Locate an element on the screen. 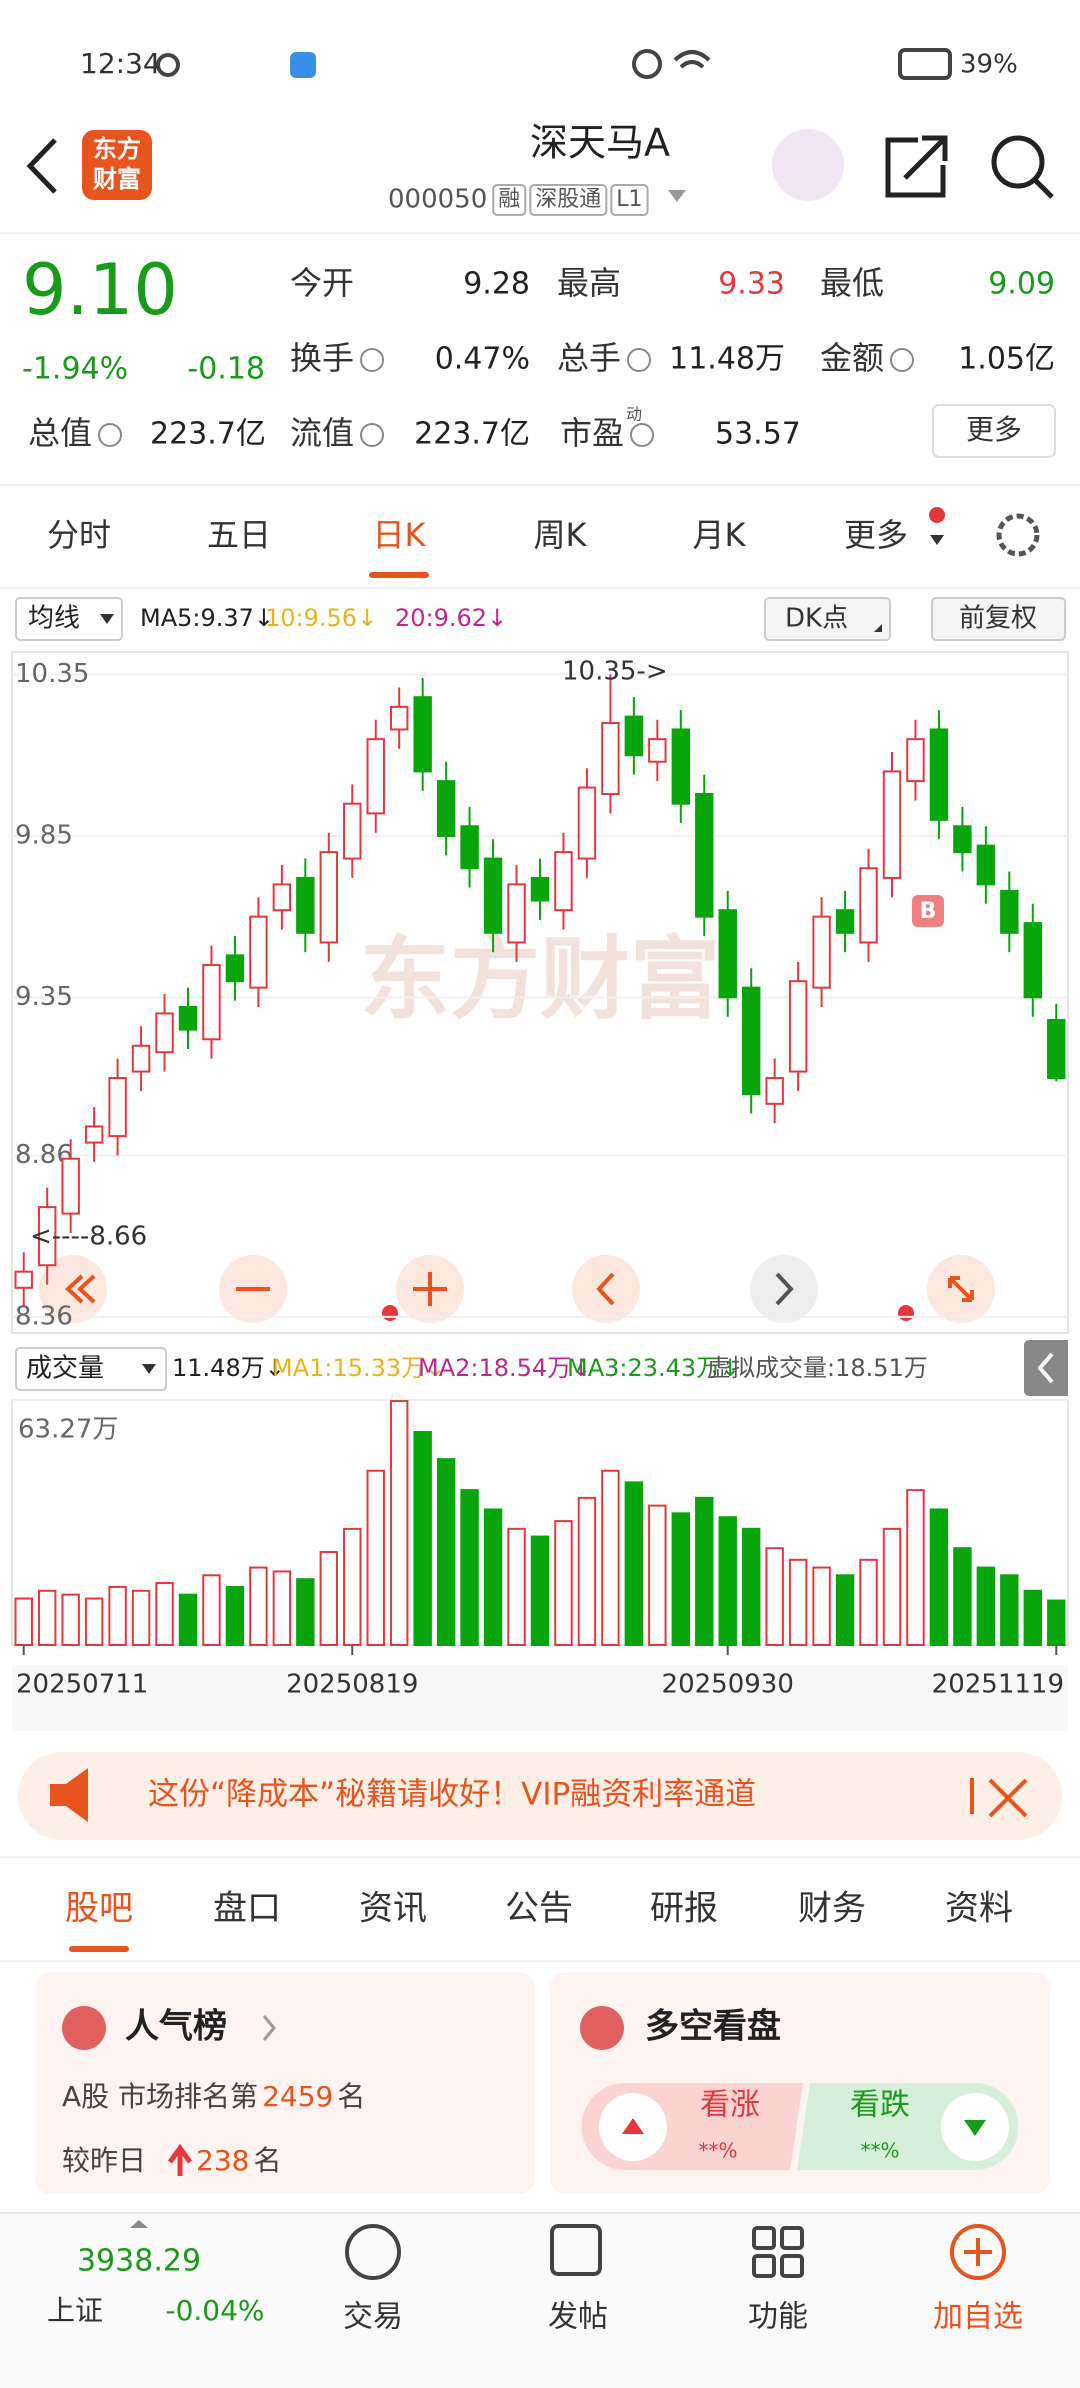  stock-tag: 融 is located at coordinates (509, 199).